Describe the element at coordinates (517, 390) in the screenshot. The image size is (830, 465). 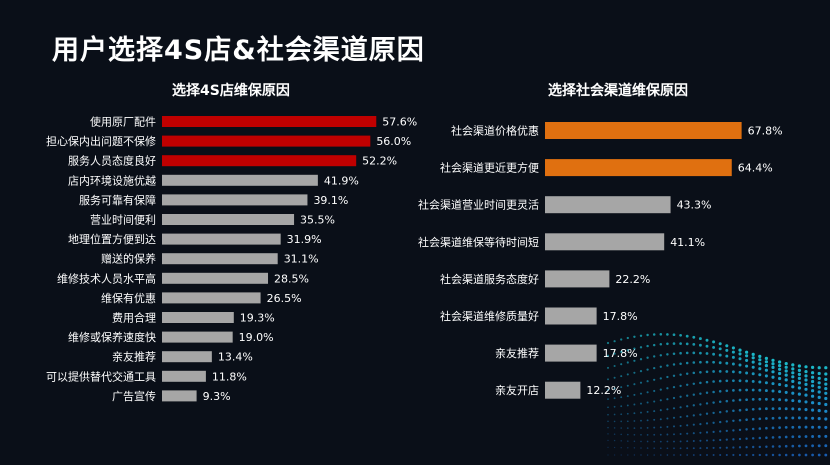
I see `category-label: 亲友开店` at that location.